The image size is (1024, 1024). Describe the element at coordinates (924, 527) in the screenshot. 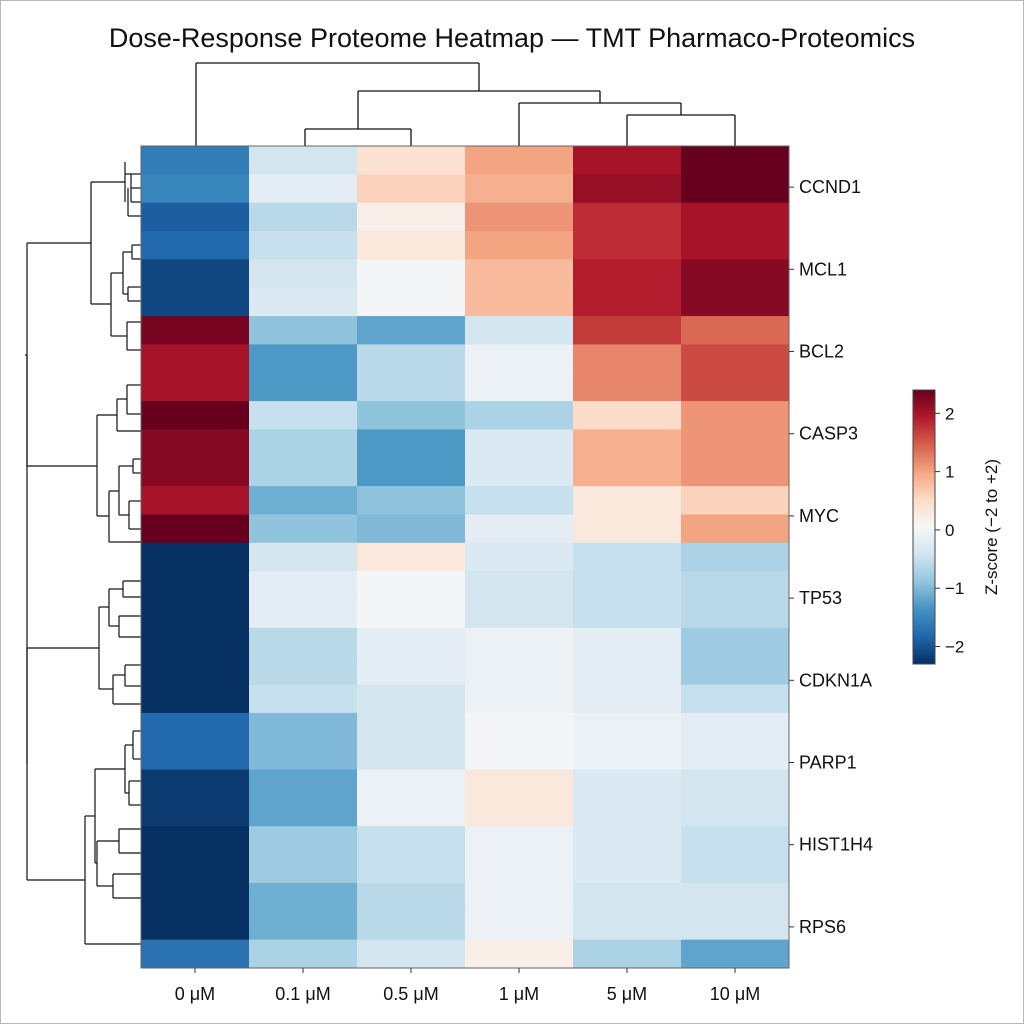

I see `colorbar-gradient` at that location.